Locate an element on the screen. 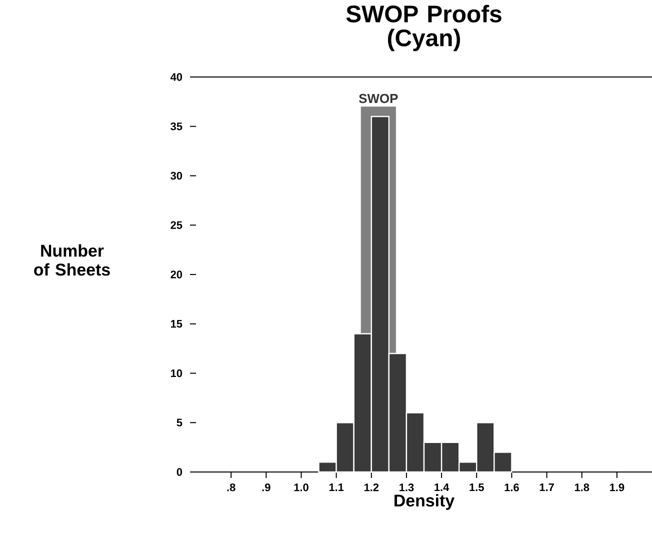 The image size is (652, 541). y-tick-label: 15 is located at coordinates (176, 324).